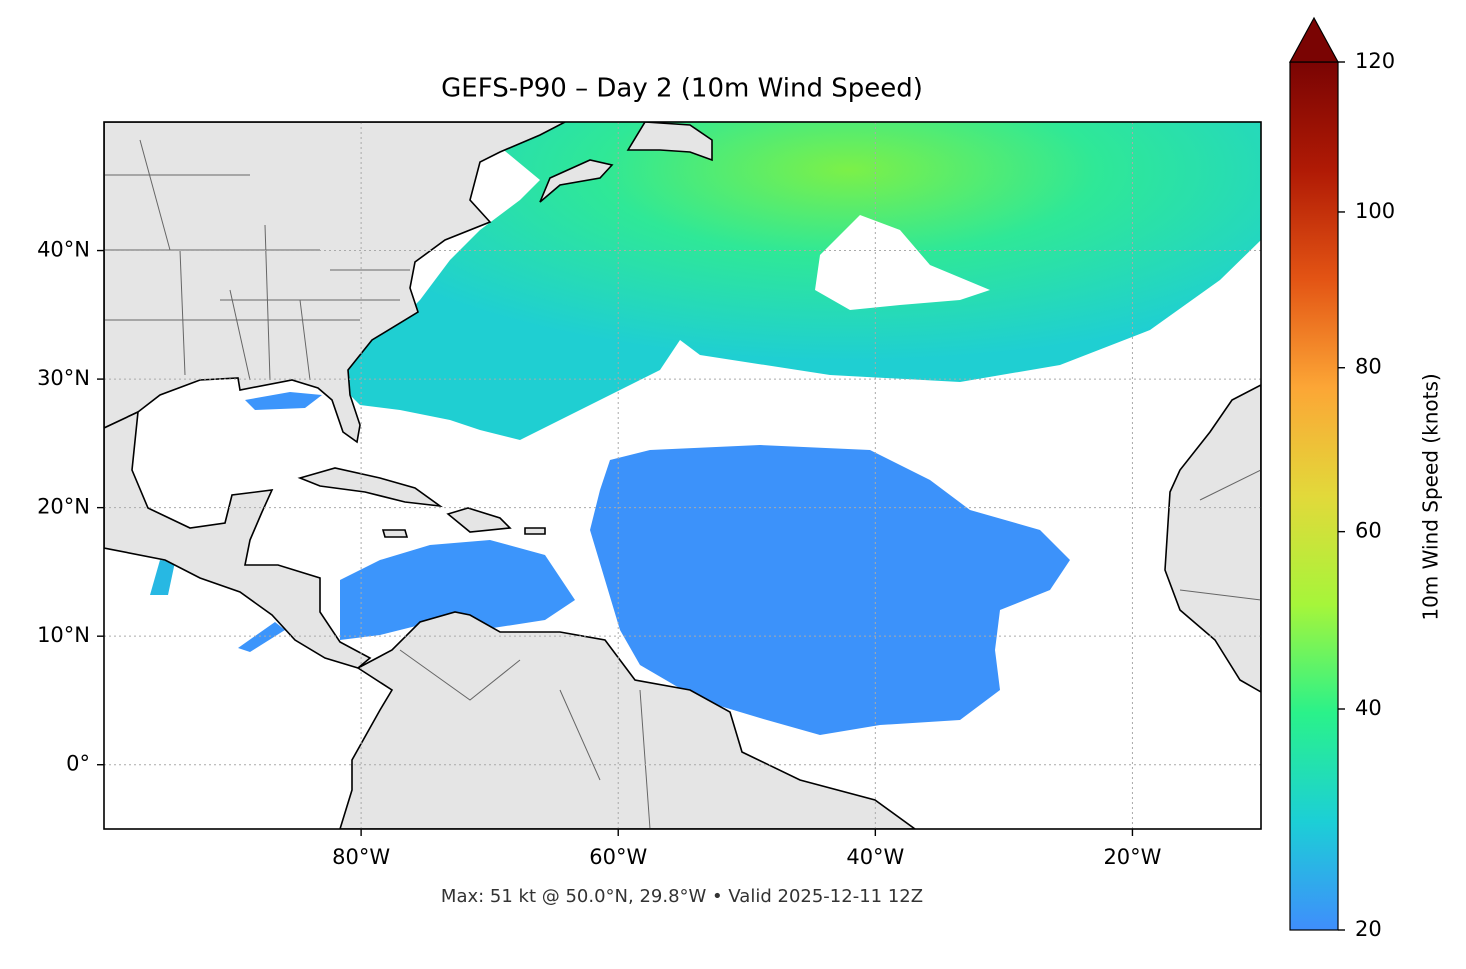 The width and height of the screenshot is (1466, 969). I want to click on land-cuba, so click(370, 487).